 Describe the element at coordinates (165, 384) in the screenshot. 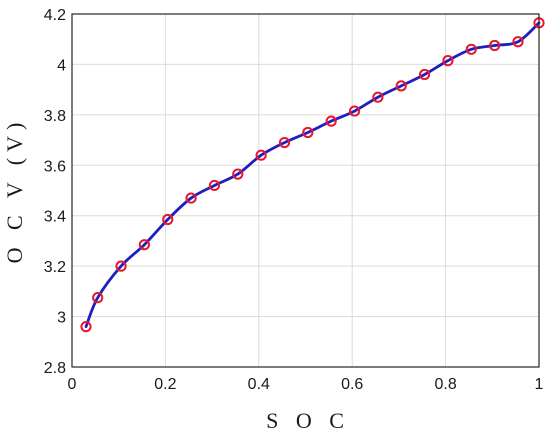

I see `x-tick-label: 0.2` at that location.